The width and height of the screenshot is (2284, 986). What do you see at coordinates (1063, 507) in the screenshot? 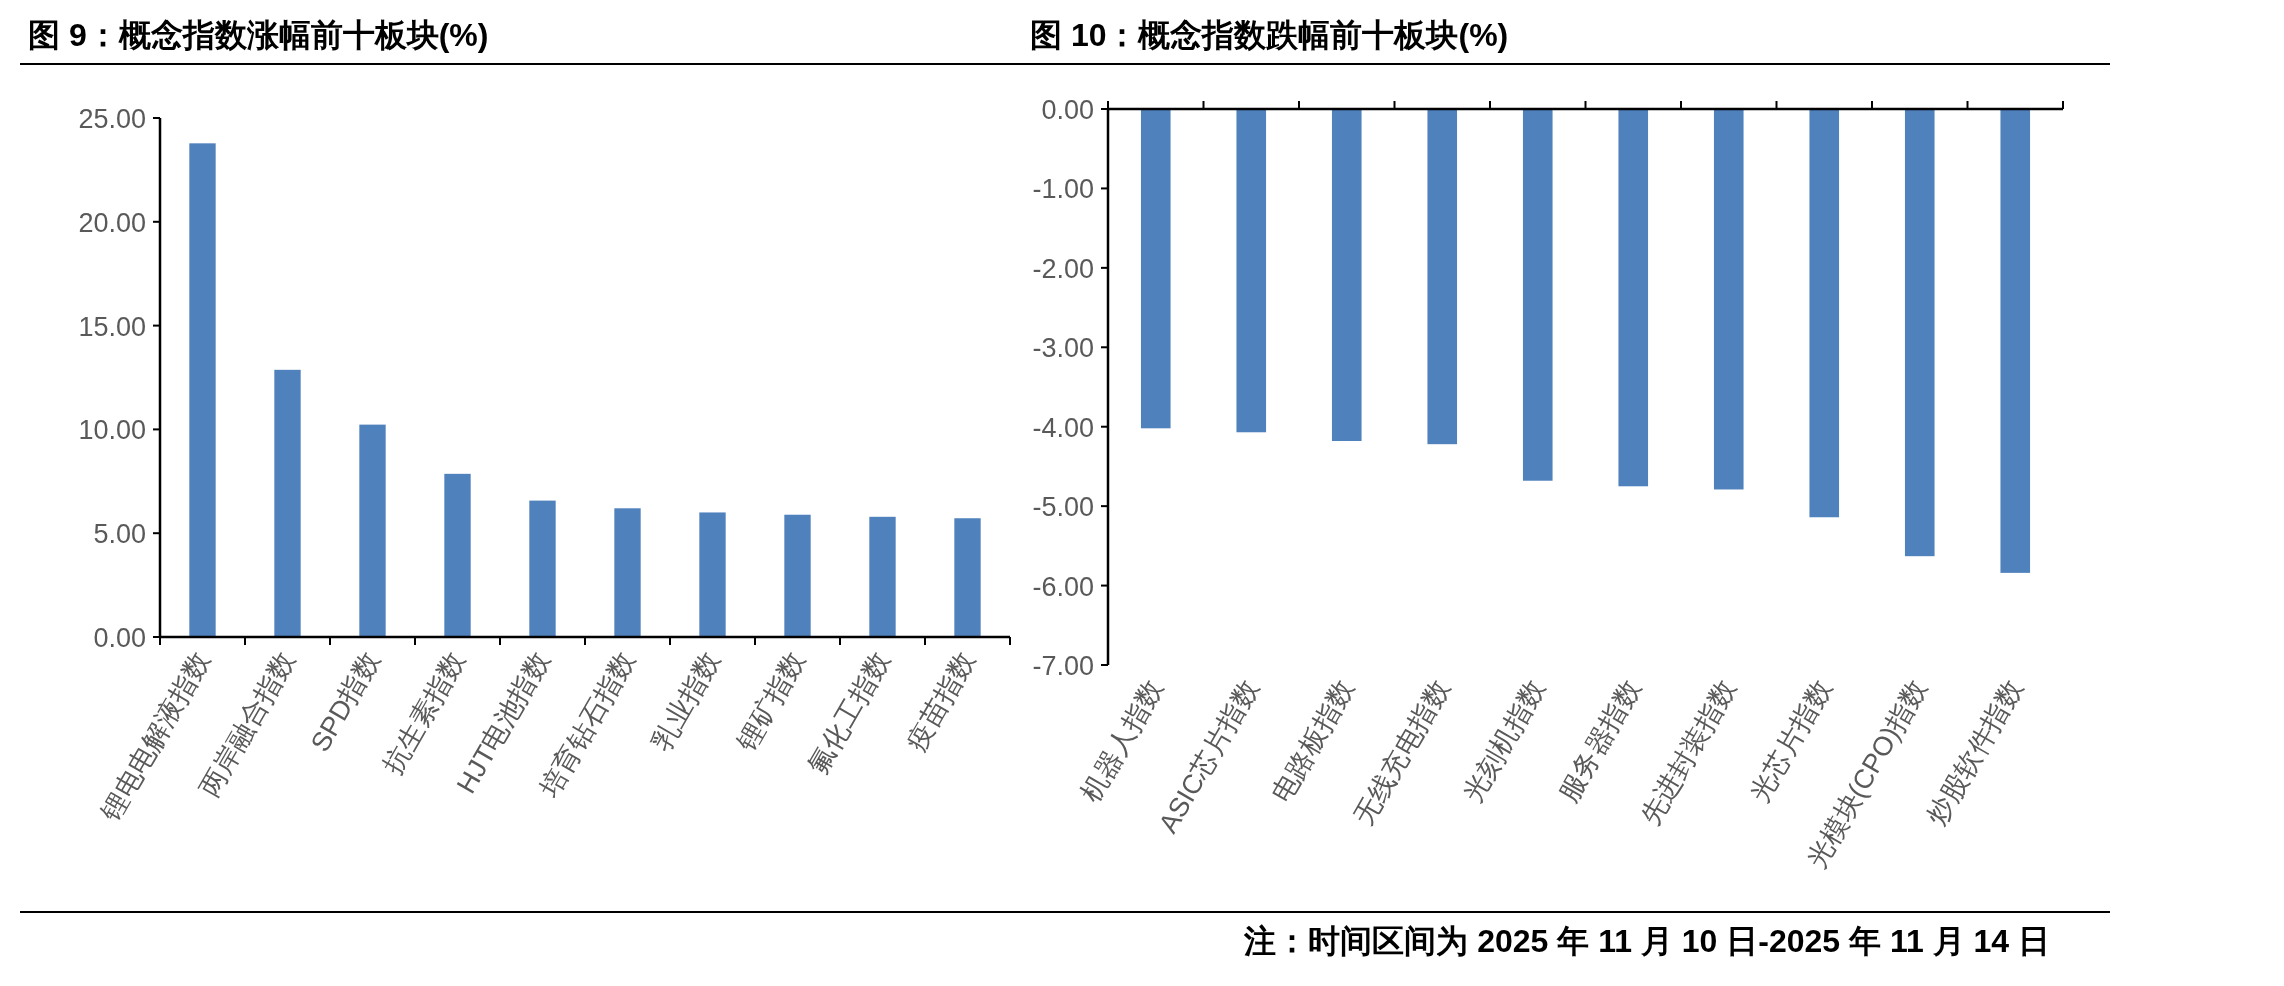
I see `y-tick-label: -5.00` at bounding box center [1063, 507].